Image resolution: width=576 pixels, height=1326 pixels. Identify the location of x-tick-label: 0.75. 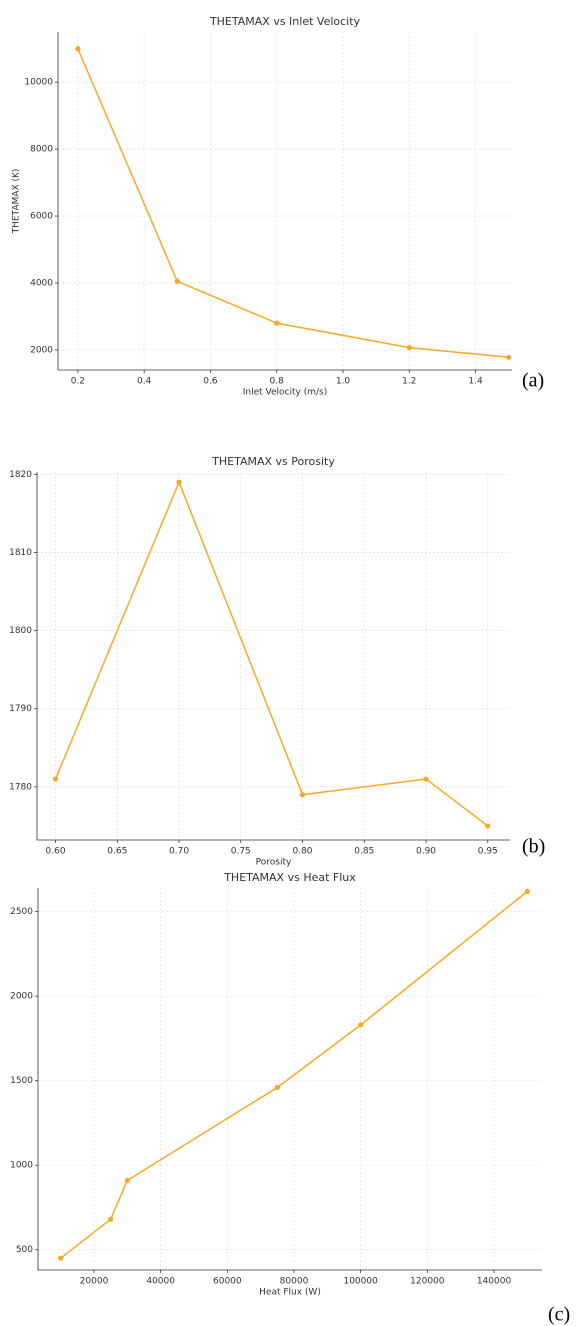
(241, 852).